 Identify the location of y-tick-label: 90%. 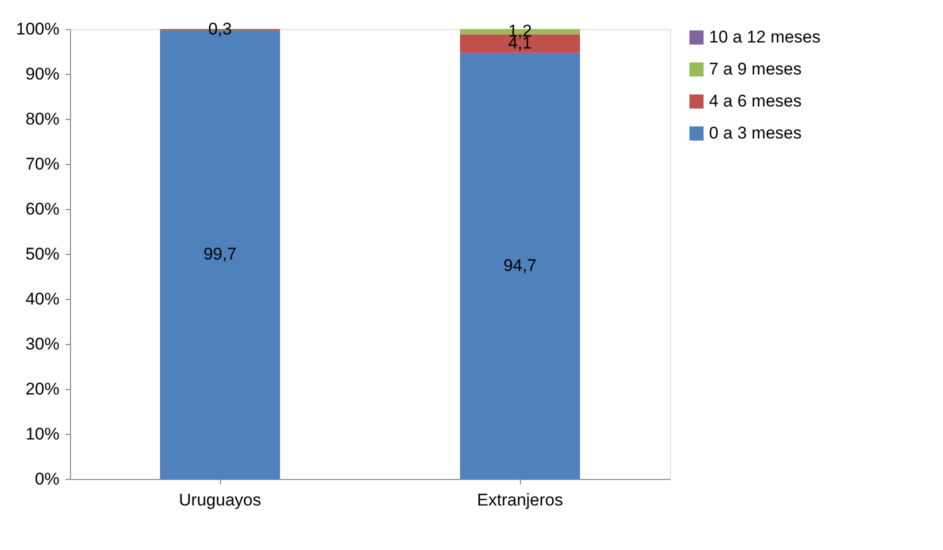
(42, 74).